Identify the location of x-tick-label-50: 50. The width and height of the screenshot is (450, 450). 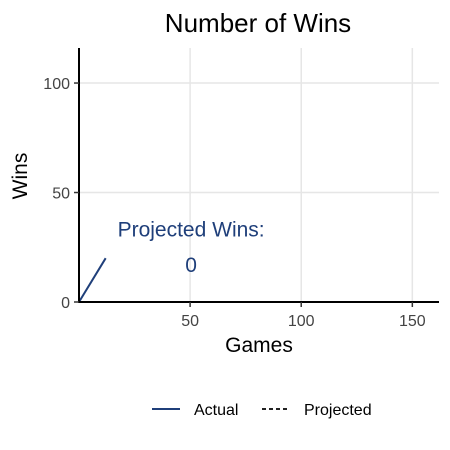
(190, 321).